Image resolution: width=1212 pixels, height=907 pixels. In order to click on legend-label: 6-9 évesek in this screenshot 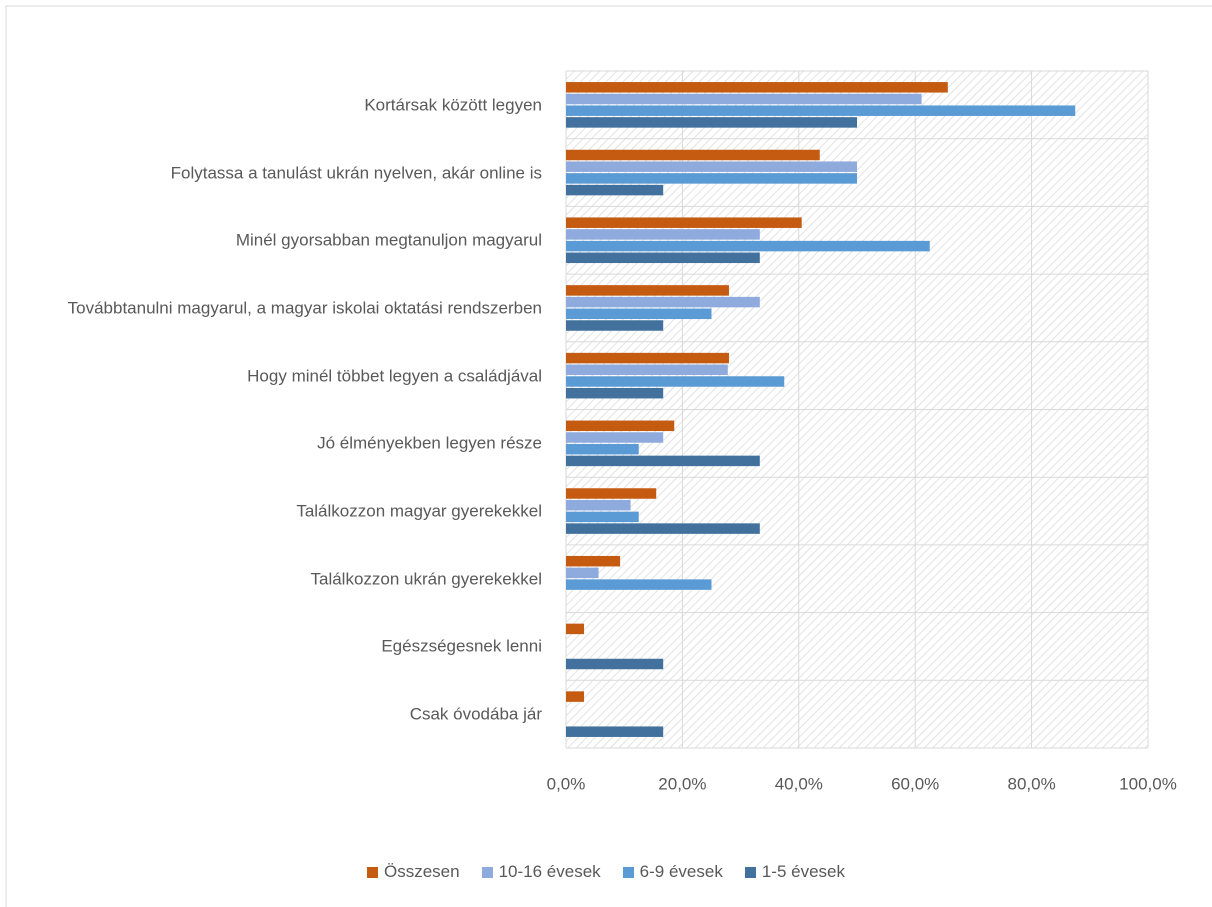, I will do `click(681, 871)`.